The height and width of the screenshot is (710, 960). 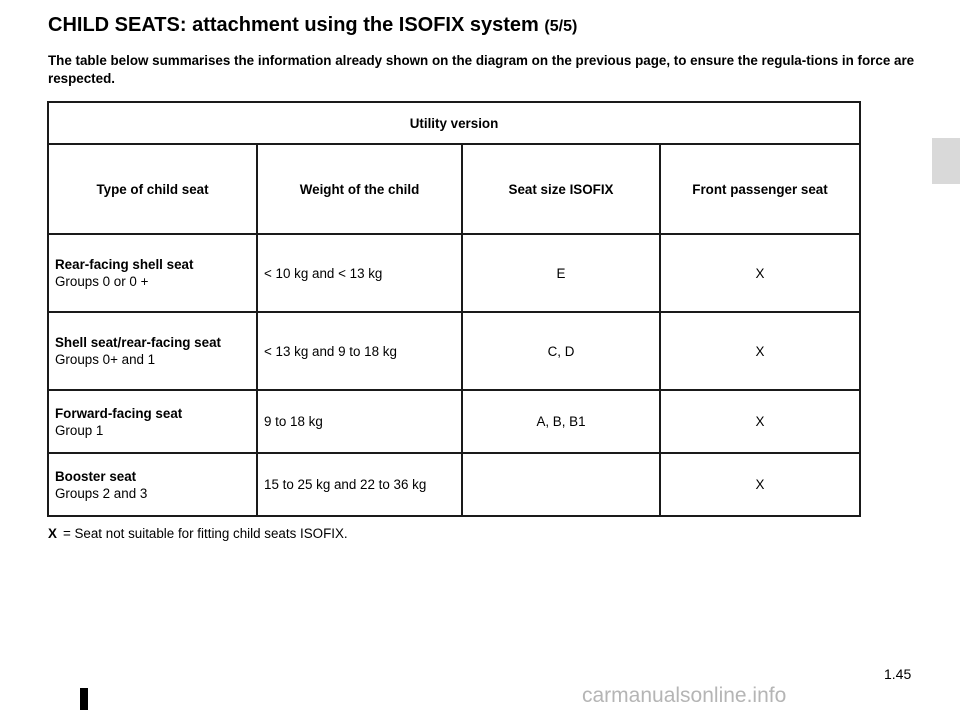 What do you see at coordinates (561, 351) in the screenshot?
I see `seat-size-cell: C, D` at bounding box center [561, 351].